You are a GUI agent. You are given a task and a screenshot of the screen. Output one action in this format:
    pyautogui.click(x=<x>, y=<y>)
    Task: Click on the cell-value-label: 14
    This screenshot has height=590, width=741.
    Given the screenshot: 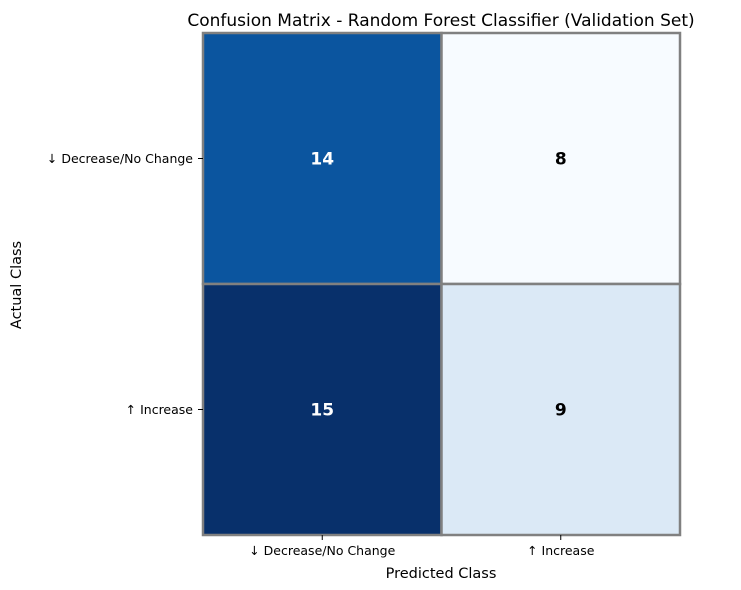 What is the action you would take?
    pyautogui.click(x=322, y=160)
    